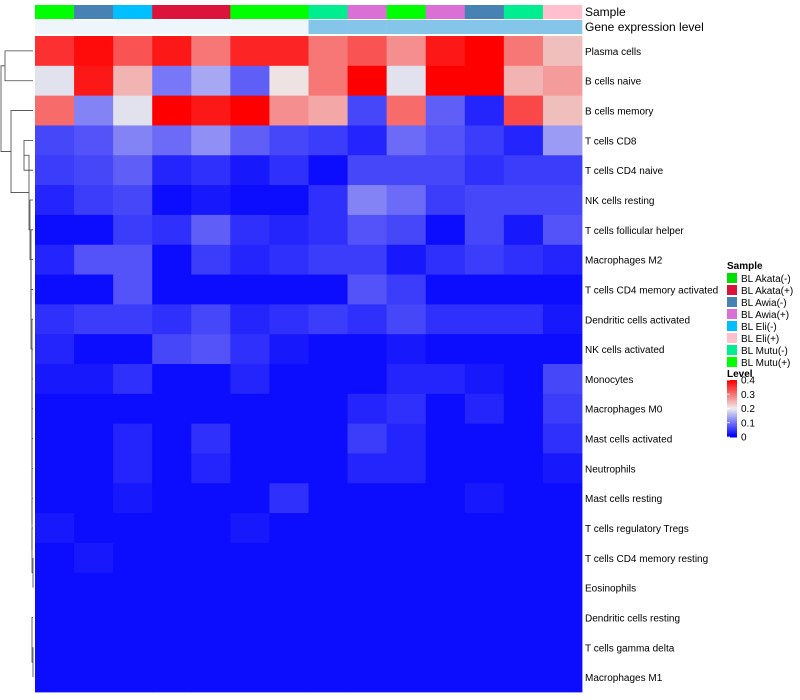 The image size is (800, 700). What do you see at coordinates (610, 469) in the screenshot?
I see `row-label: Neutrophils` at bounding box center [610, 469].